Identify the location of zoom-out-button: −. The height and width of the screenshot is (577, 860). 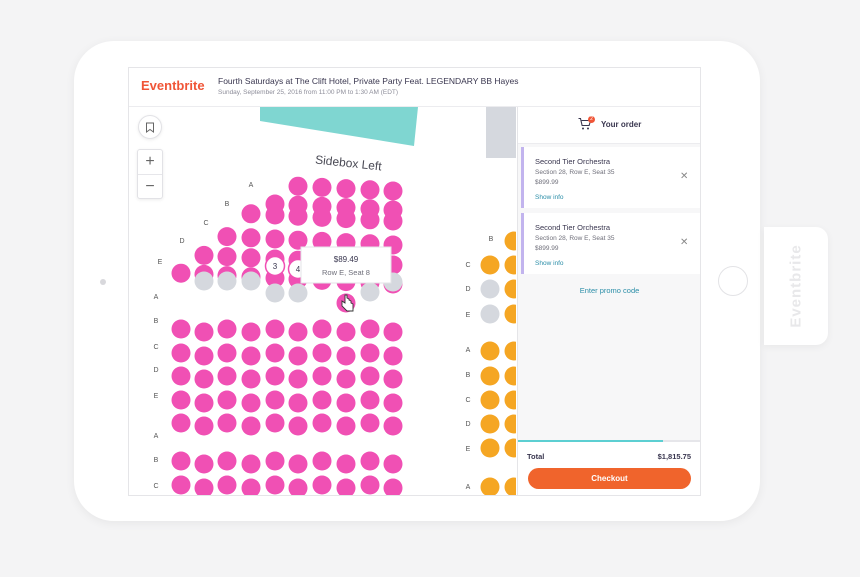
(150, 186).